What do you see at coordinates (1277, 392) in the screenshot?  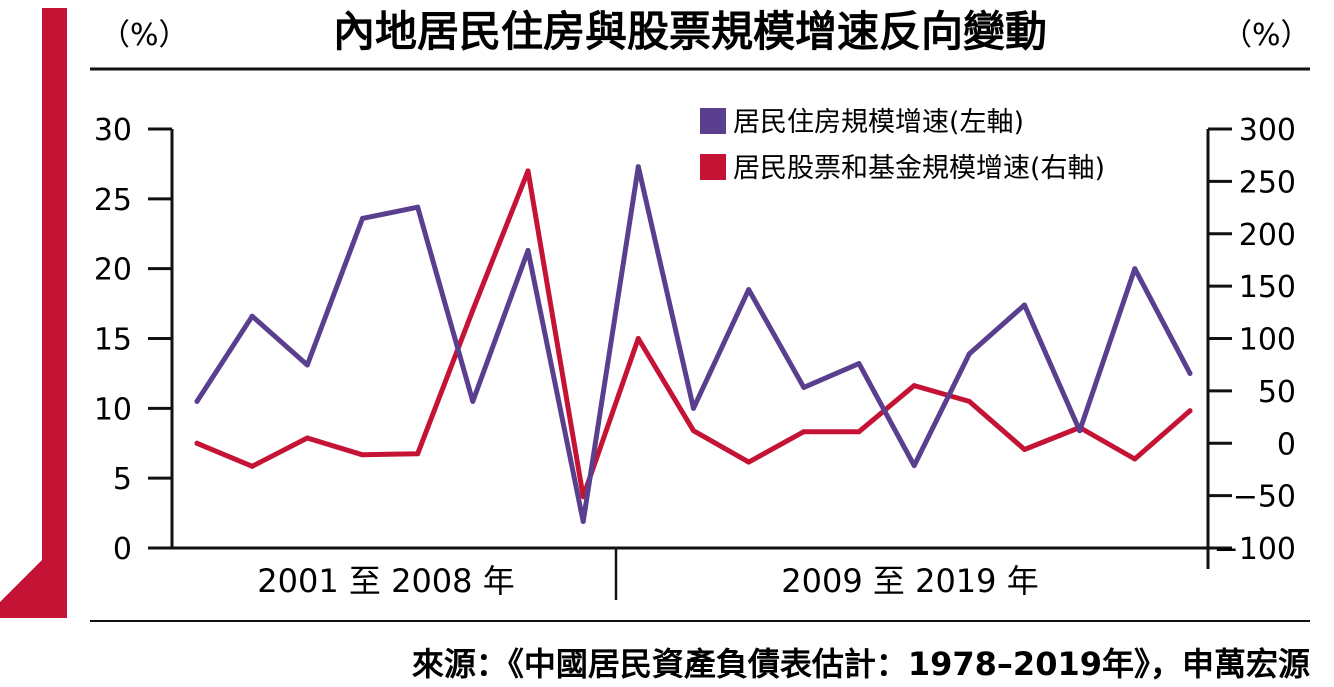 I see `right-tick-label: 50` at bounding box center [1277, 392].